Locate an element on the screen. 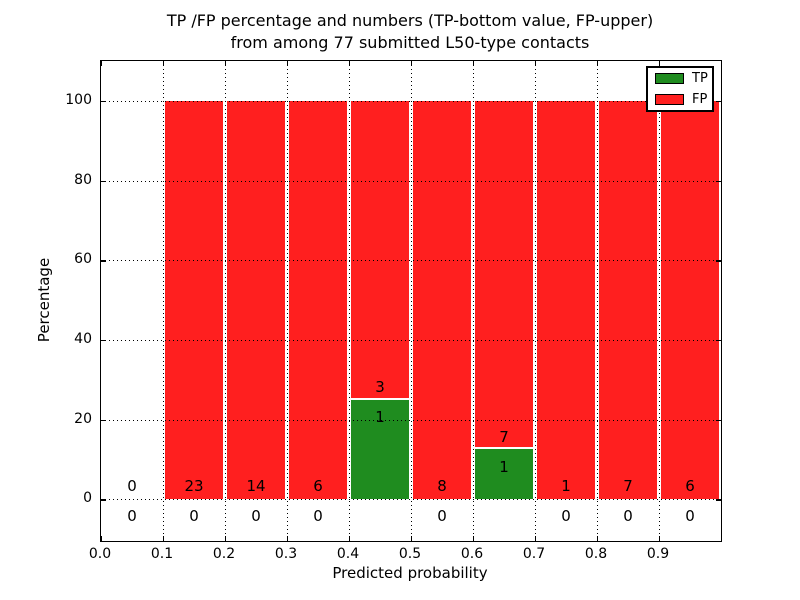 The height and width of the screenshot is (600, 800). x-tick-label: 0.0 is located at coordinates (100, 554).